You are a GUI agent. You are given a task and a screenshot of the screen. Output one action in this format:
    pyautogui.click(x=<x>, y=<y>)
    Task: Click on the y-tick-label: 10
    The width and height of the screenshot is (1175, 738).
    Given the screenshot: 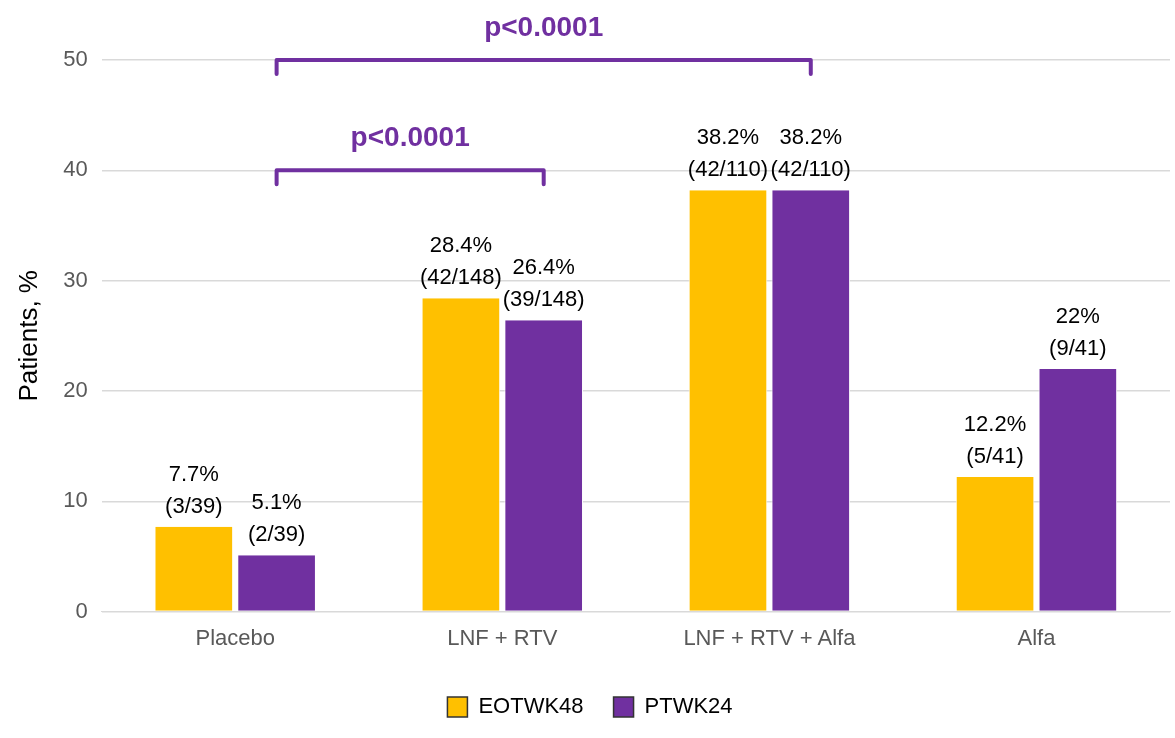 What is the action you would take?
    pyautogui.click(x=75, y=500)
    